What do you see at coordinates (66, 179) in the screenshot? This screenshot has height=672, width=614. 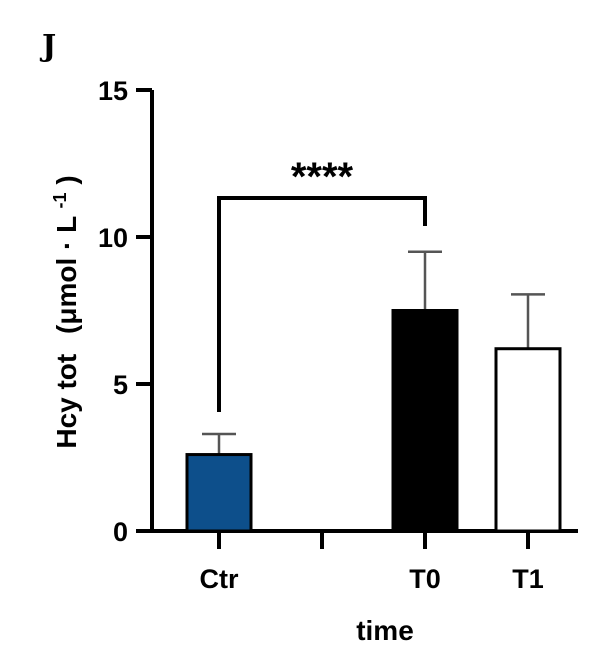 I see `y-axis-title-unit-close: )` at bounding box center [66, 179].